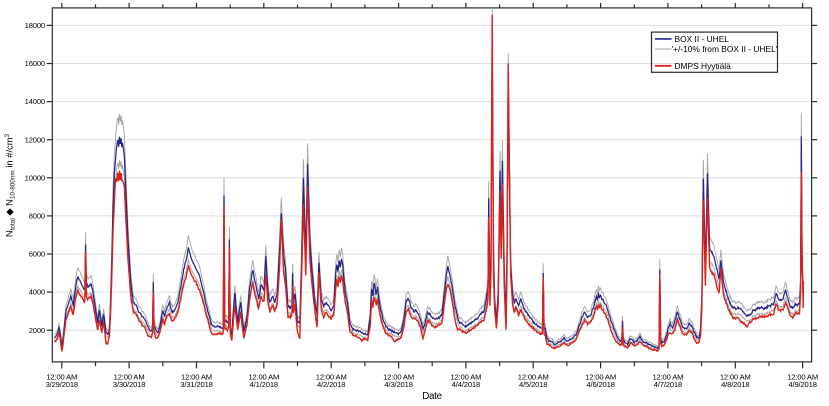 This screenshot has height=406, width=829. What do you see at coordinates (735, 384) in the screenshot?
I see `svg-text: 4/8/2018` at bounding box center [735, 384].